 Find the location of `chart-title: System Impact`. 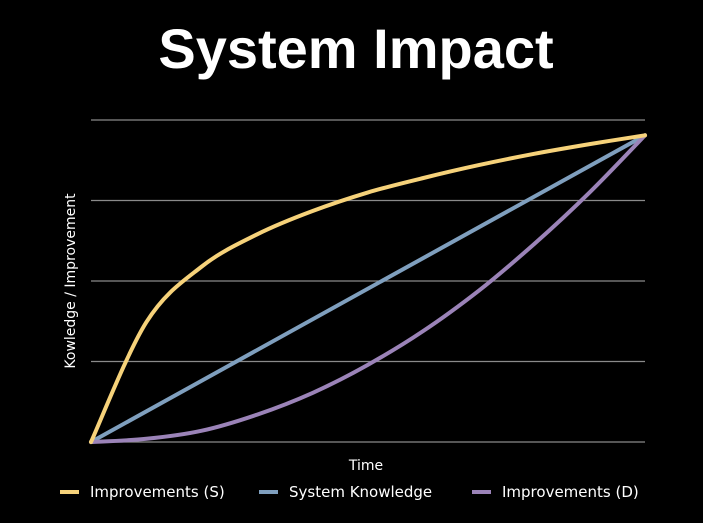

chart-title: System Impact is located at coordinates (355, 48).